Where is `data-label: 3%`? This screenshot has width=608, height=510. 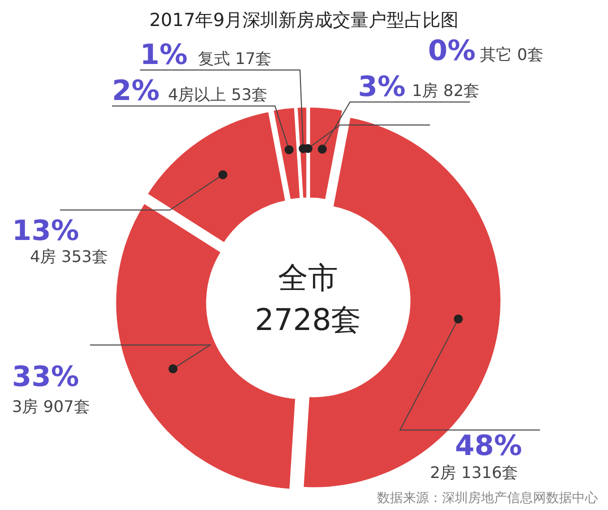 data-label: 3% is located at coordinates (382, 86).